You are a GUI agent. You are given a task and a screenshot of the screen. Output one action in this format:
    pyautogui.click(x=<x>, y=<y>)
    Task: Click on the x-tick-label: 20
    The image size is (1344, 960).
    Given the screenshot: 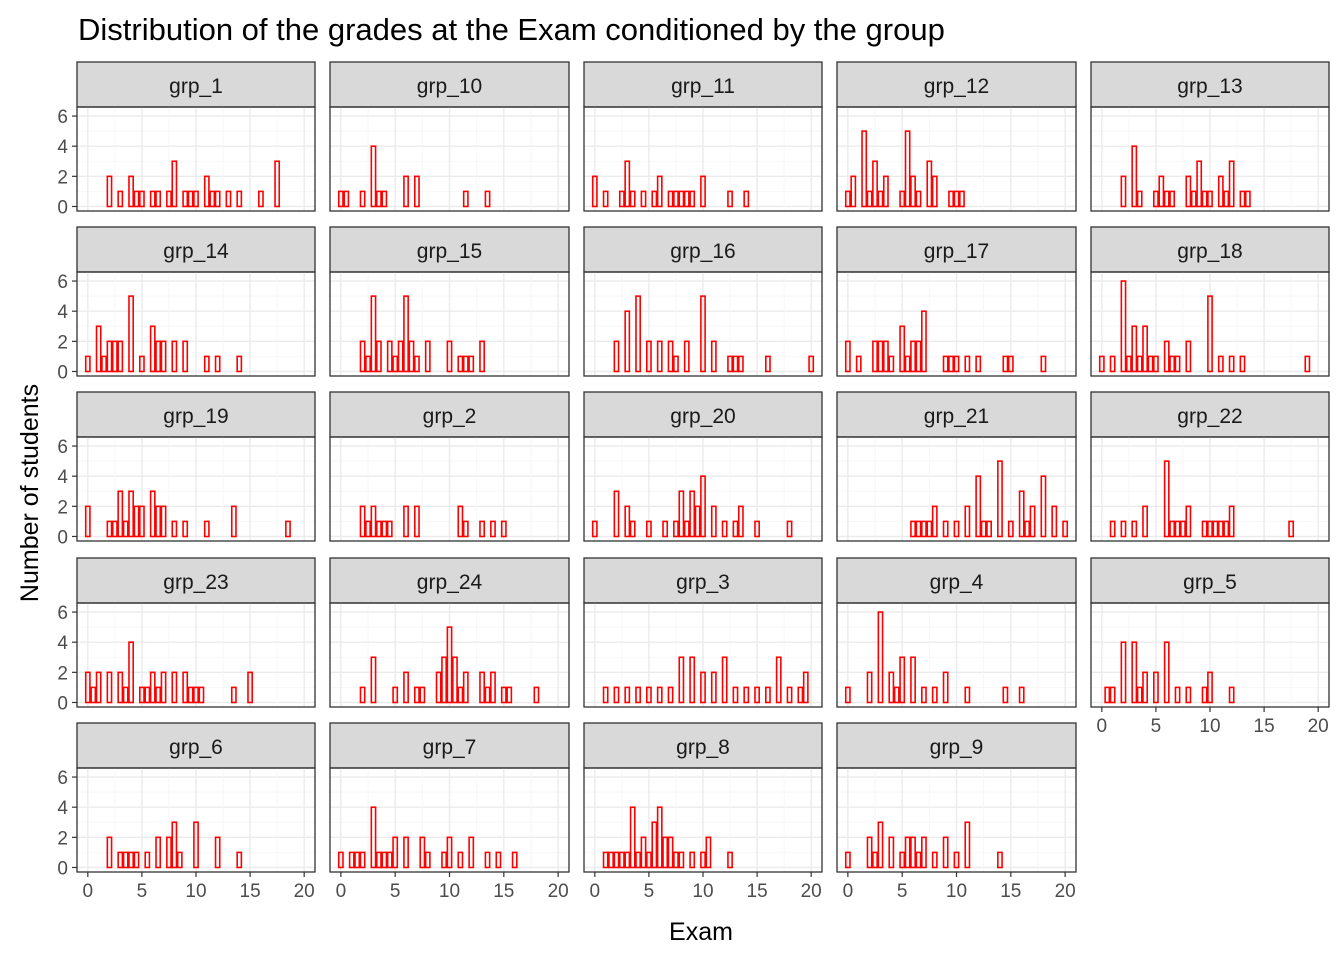 What is the action you would take?
    pyautogui.click(x=1318, y=726)
    